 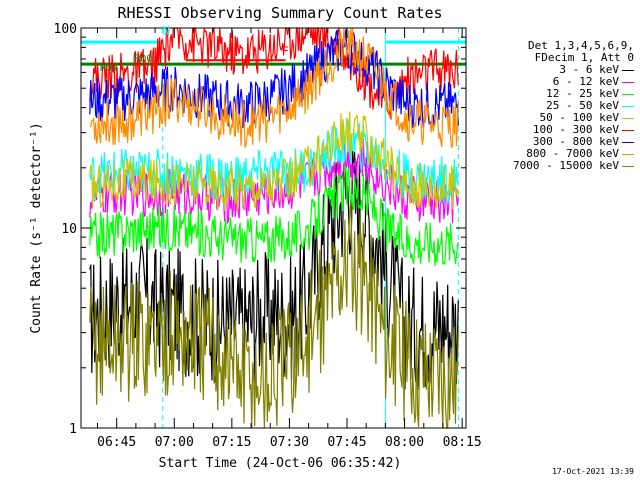 What do you see at coordinates (572, 153) in the screenshot?
I see `legend-label: 800 - 7000 keV` at bounding box center [572, 153].